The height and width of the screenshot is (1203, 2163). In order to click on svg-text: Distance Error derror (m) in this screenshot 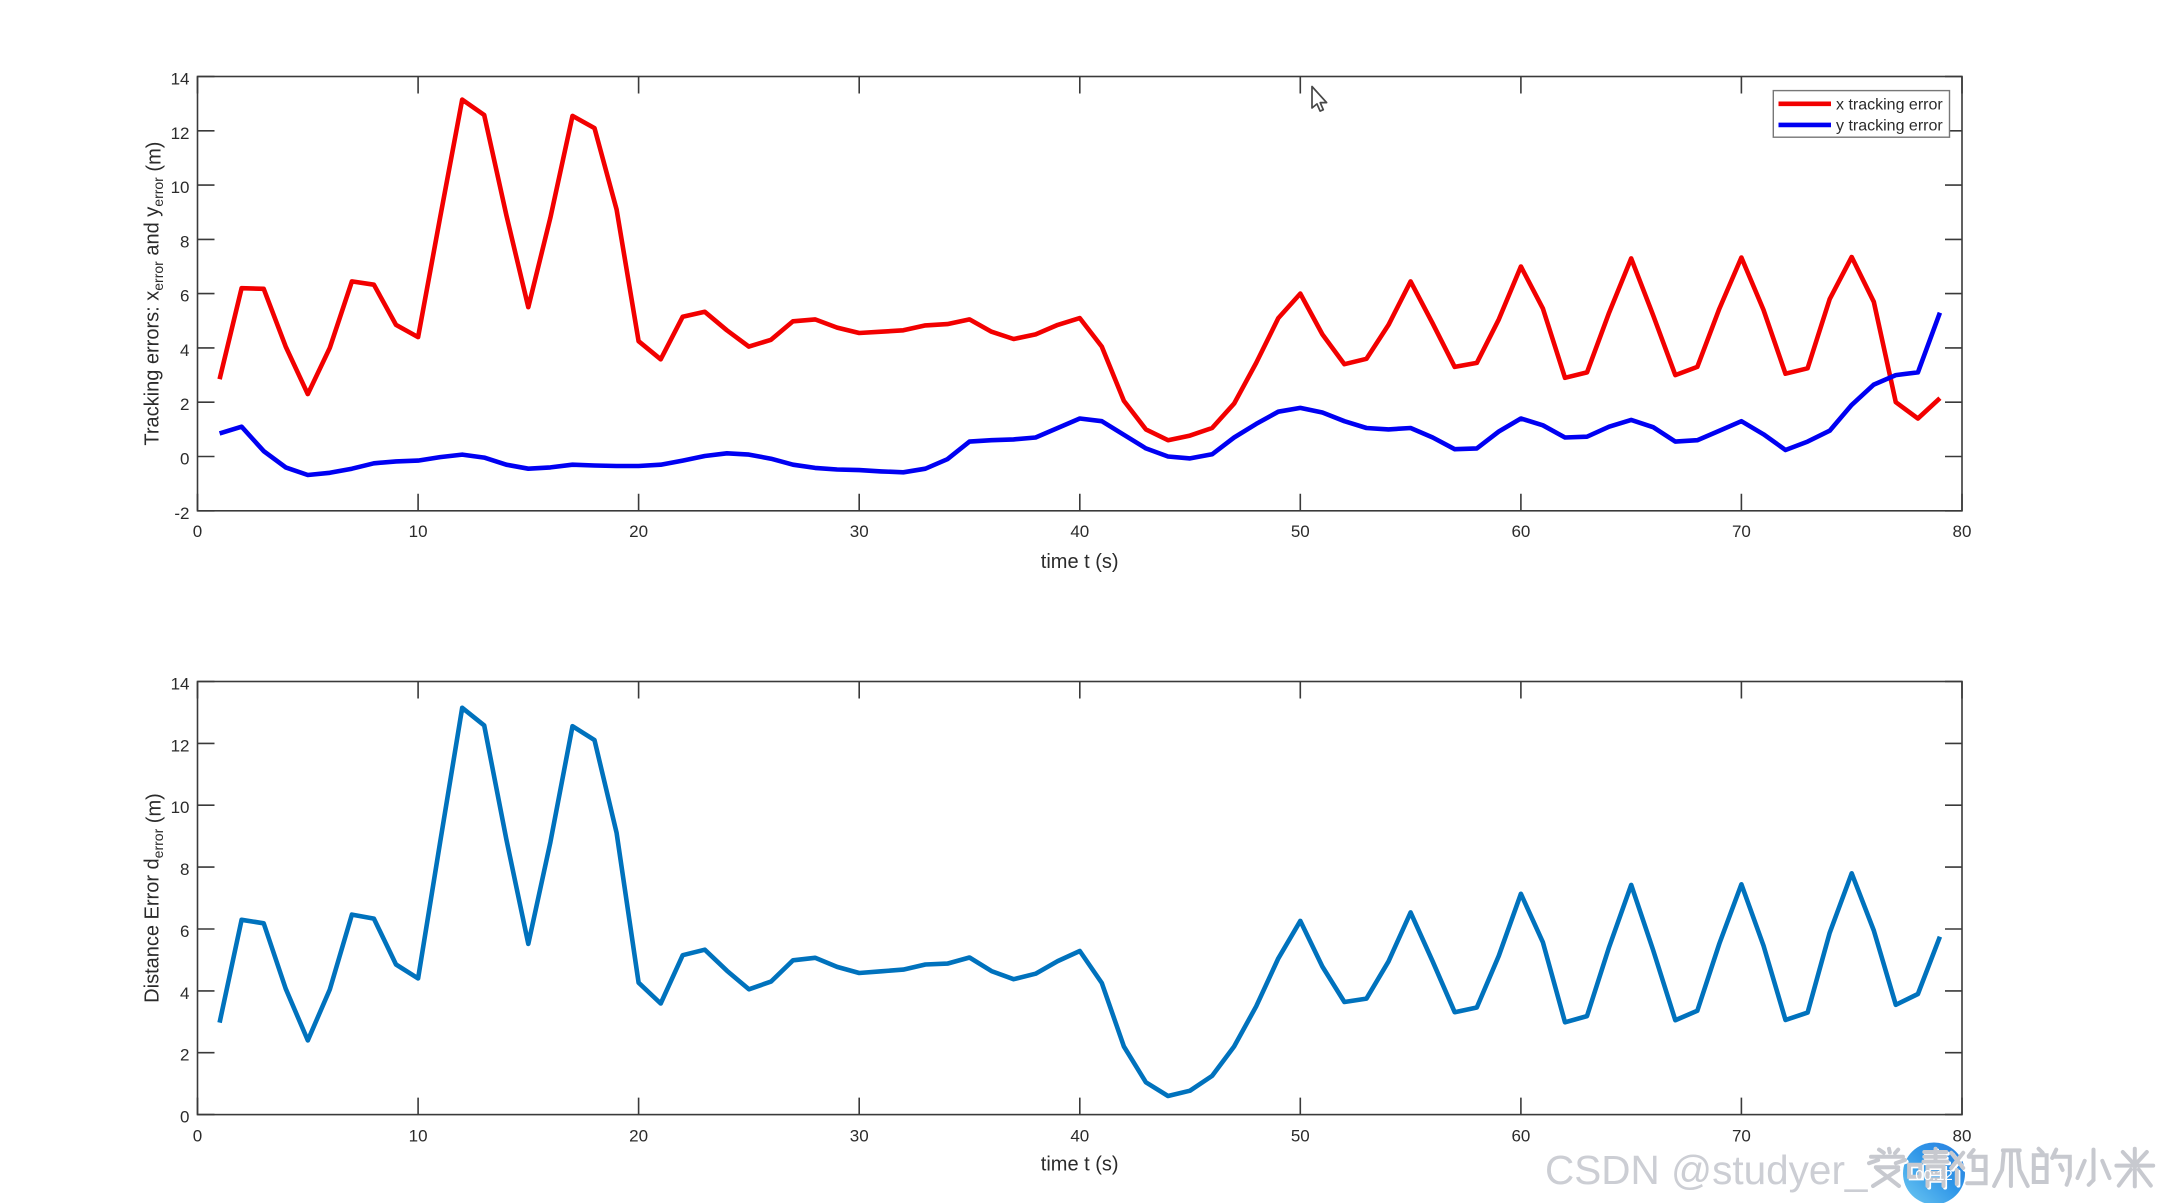, I will do `click(154, 898)`.